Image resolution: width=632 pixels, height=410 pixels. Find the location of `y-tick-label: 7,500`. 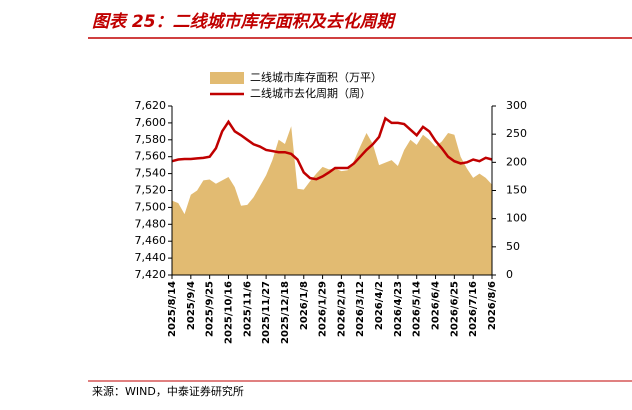

y-tick-label: 7,500 is located at coordinates (151, 206).